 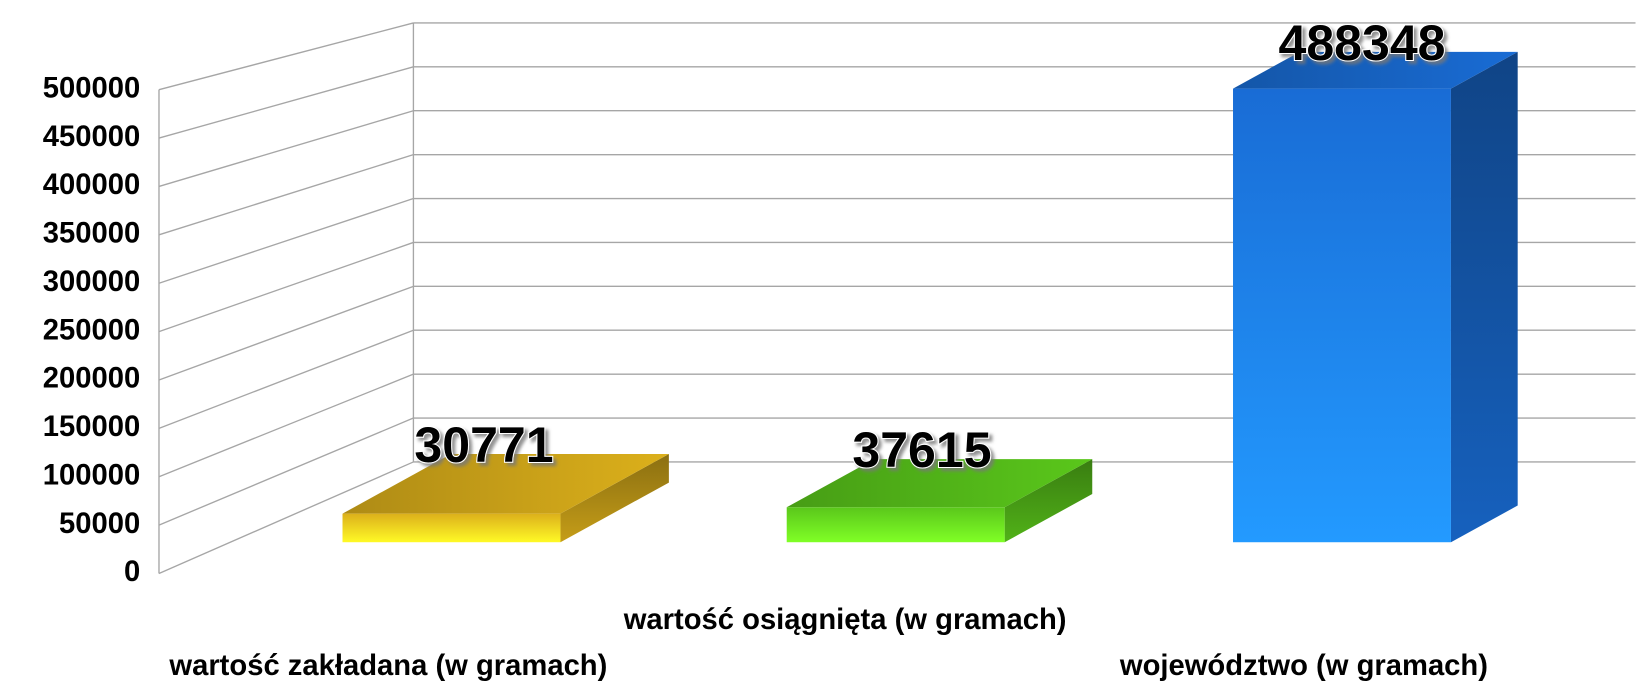 I want to click on data-label: 30771, so click(x=483, y=445).